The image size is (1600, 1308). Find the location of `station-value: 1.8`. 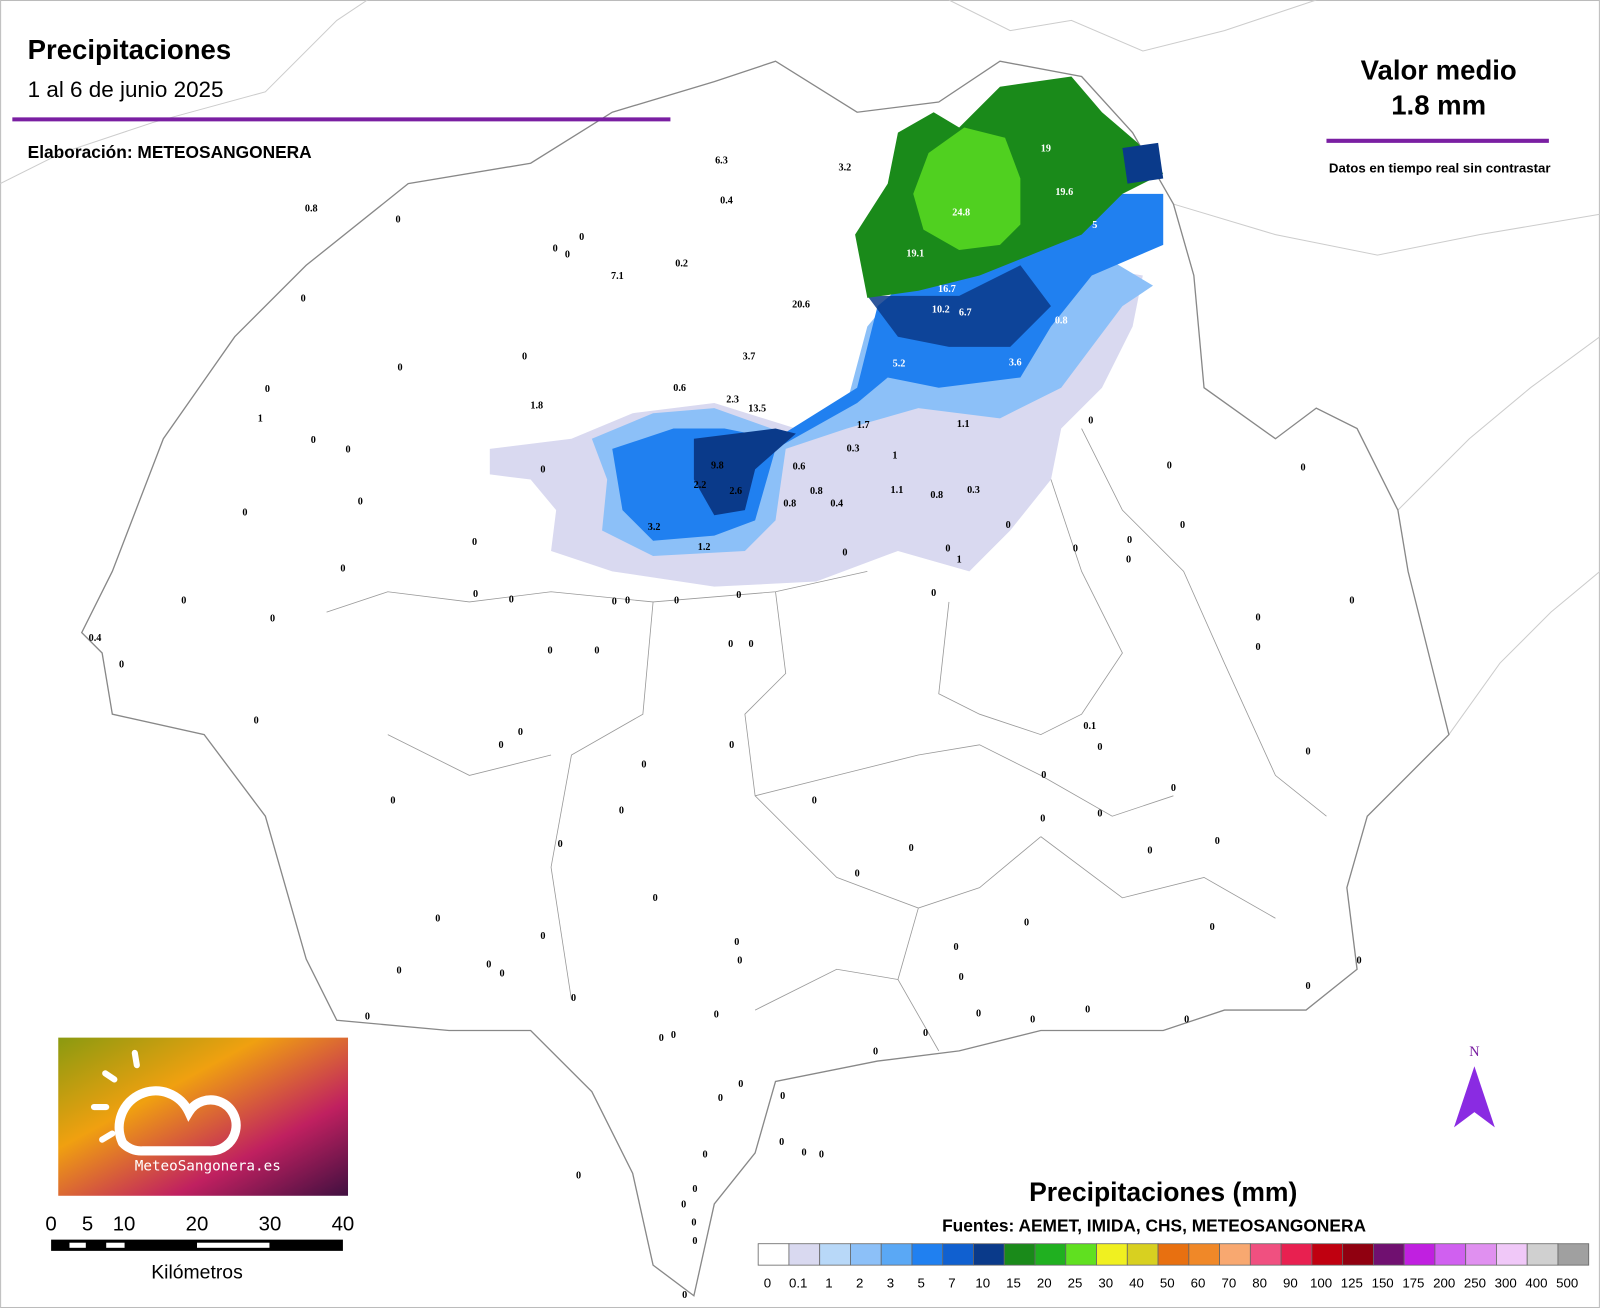

station-value: 1.8 is located at coordinates (536, 405).